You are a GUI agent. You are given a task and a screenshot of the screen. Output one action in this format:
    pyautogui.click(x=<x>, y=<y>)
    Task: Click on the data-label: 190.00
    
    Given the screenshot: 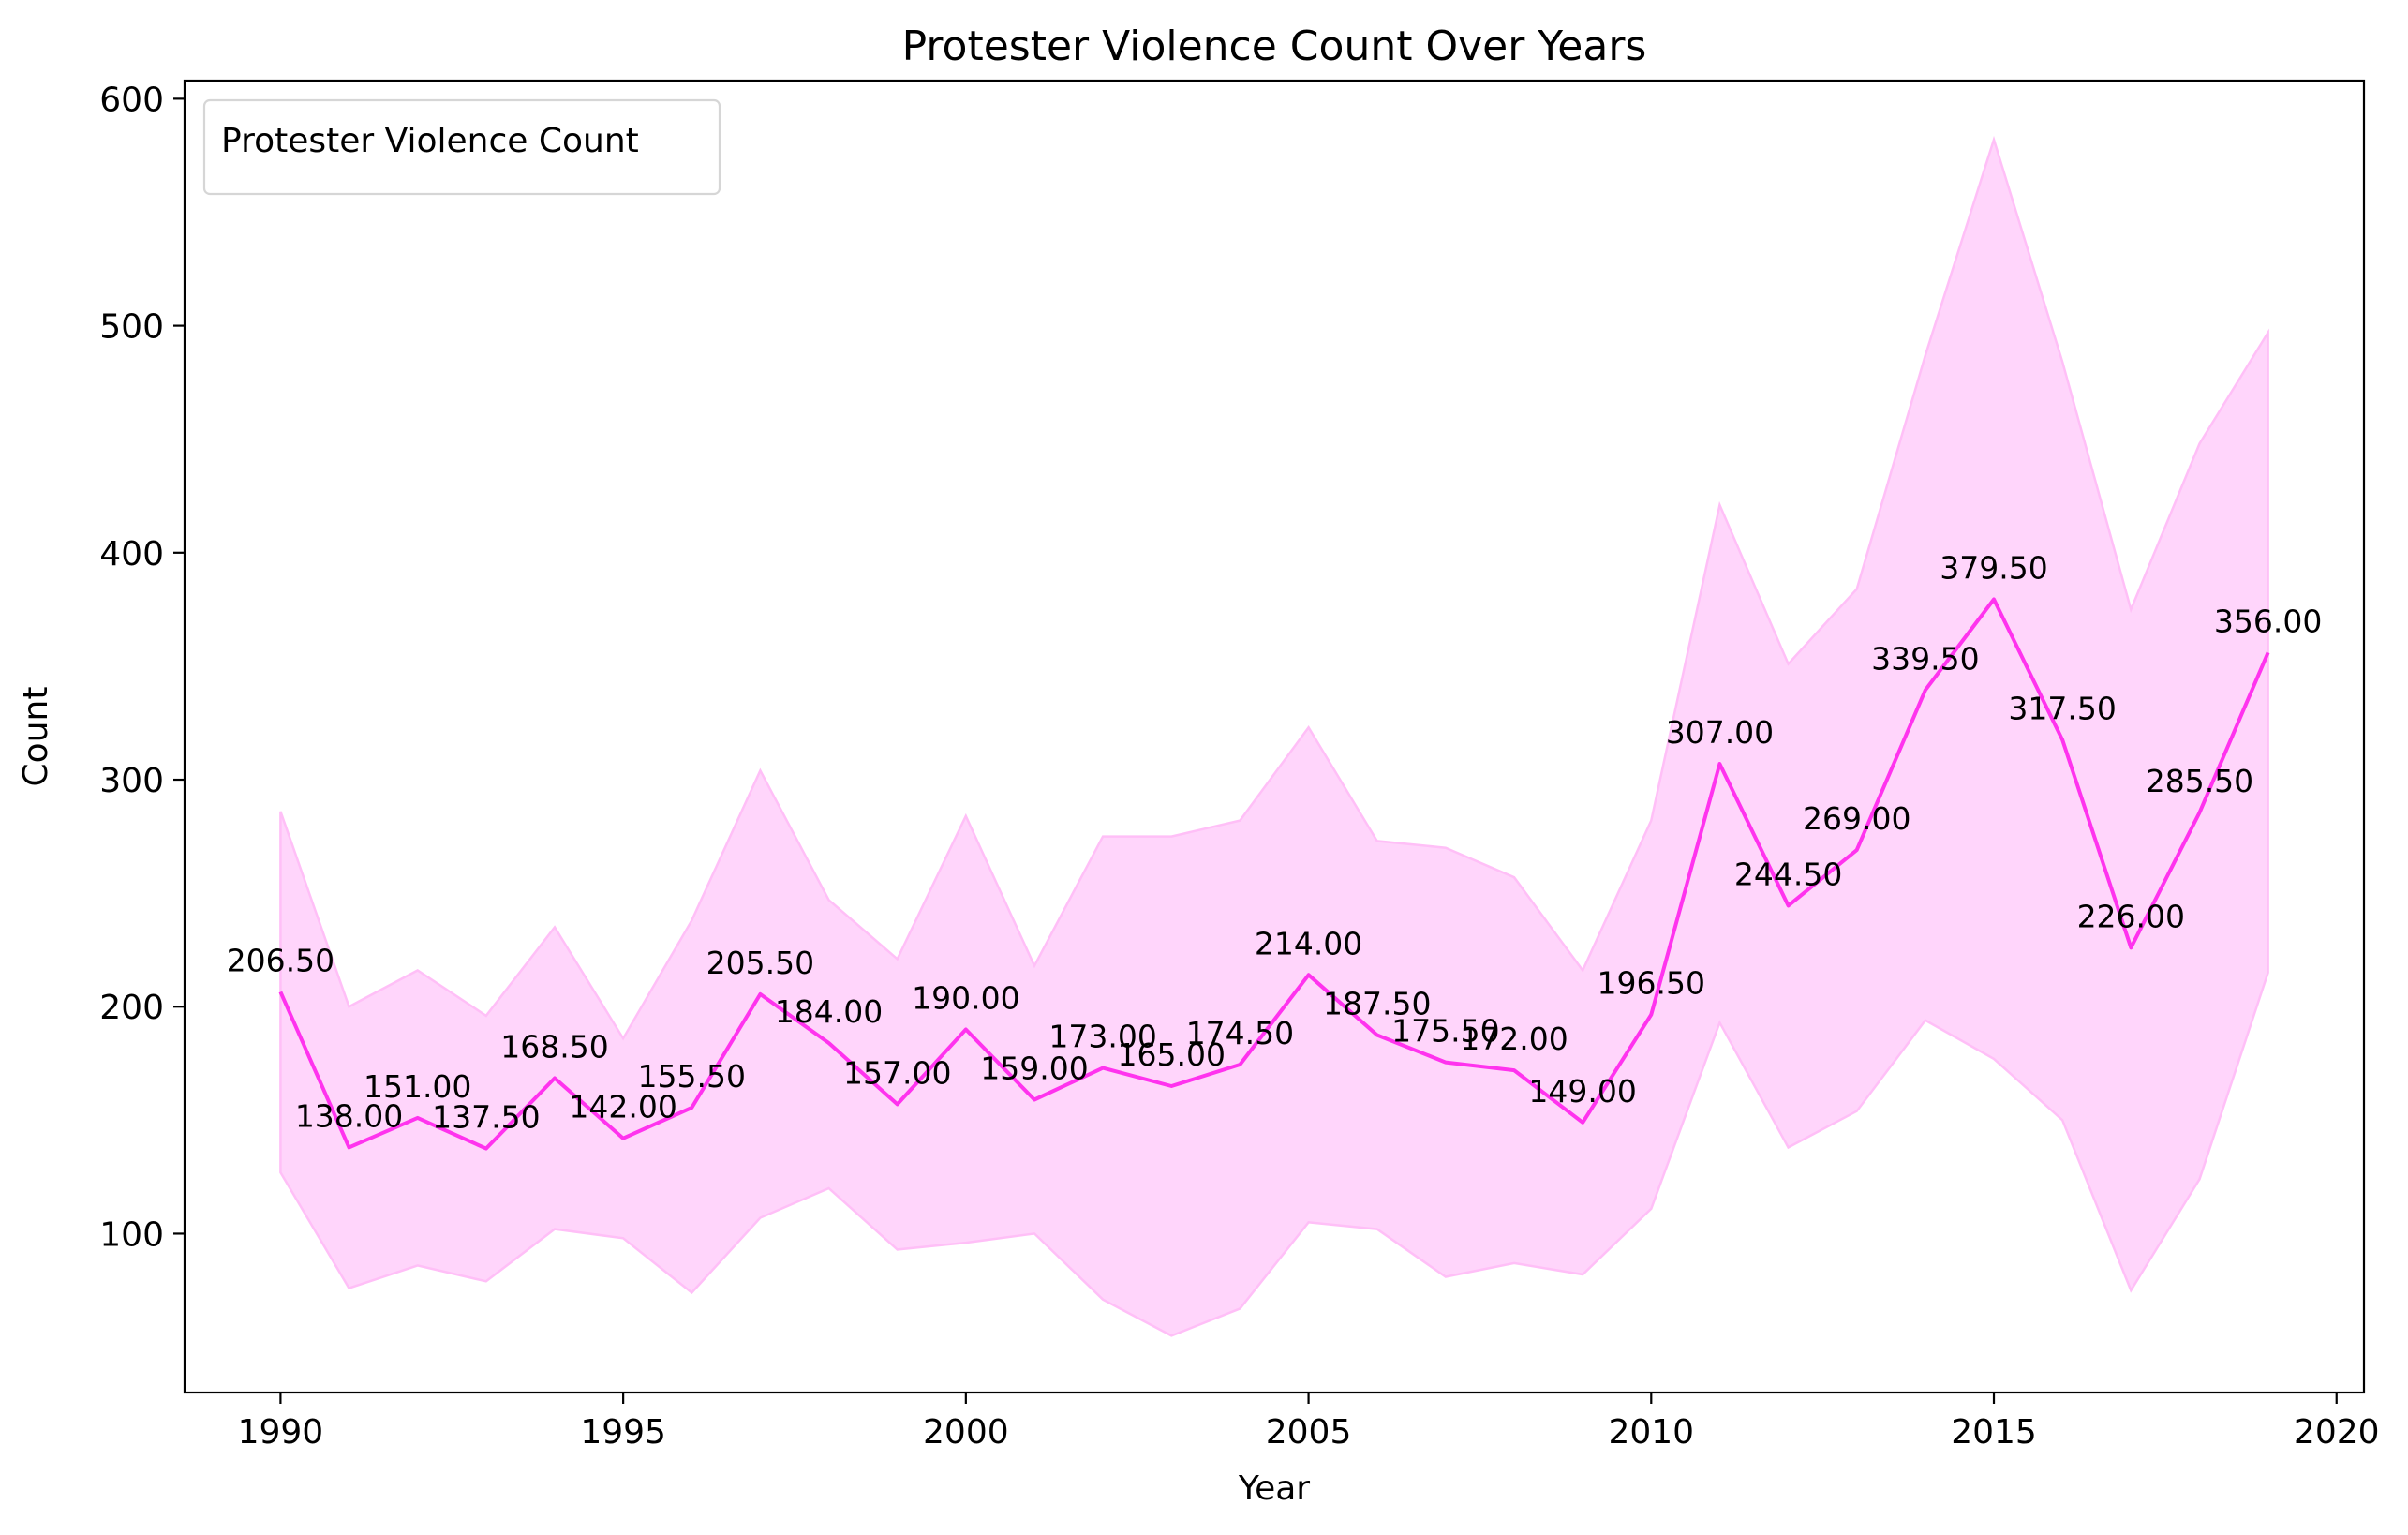 What is the action you would take?
    pyautogui.click(x=965, y=997)
    